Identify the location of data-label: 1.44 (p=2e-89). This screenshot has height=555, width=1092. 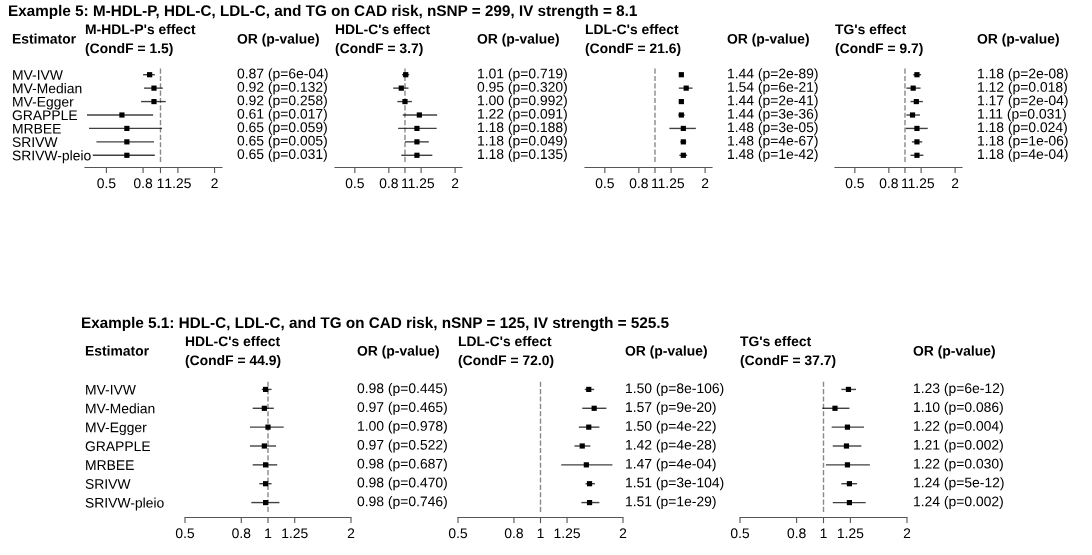
(773, 75).